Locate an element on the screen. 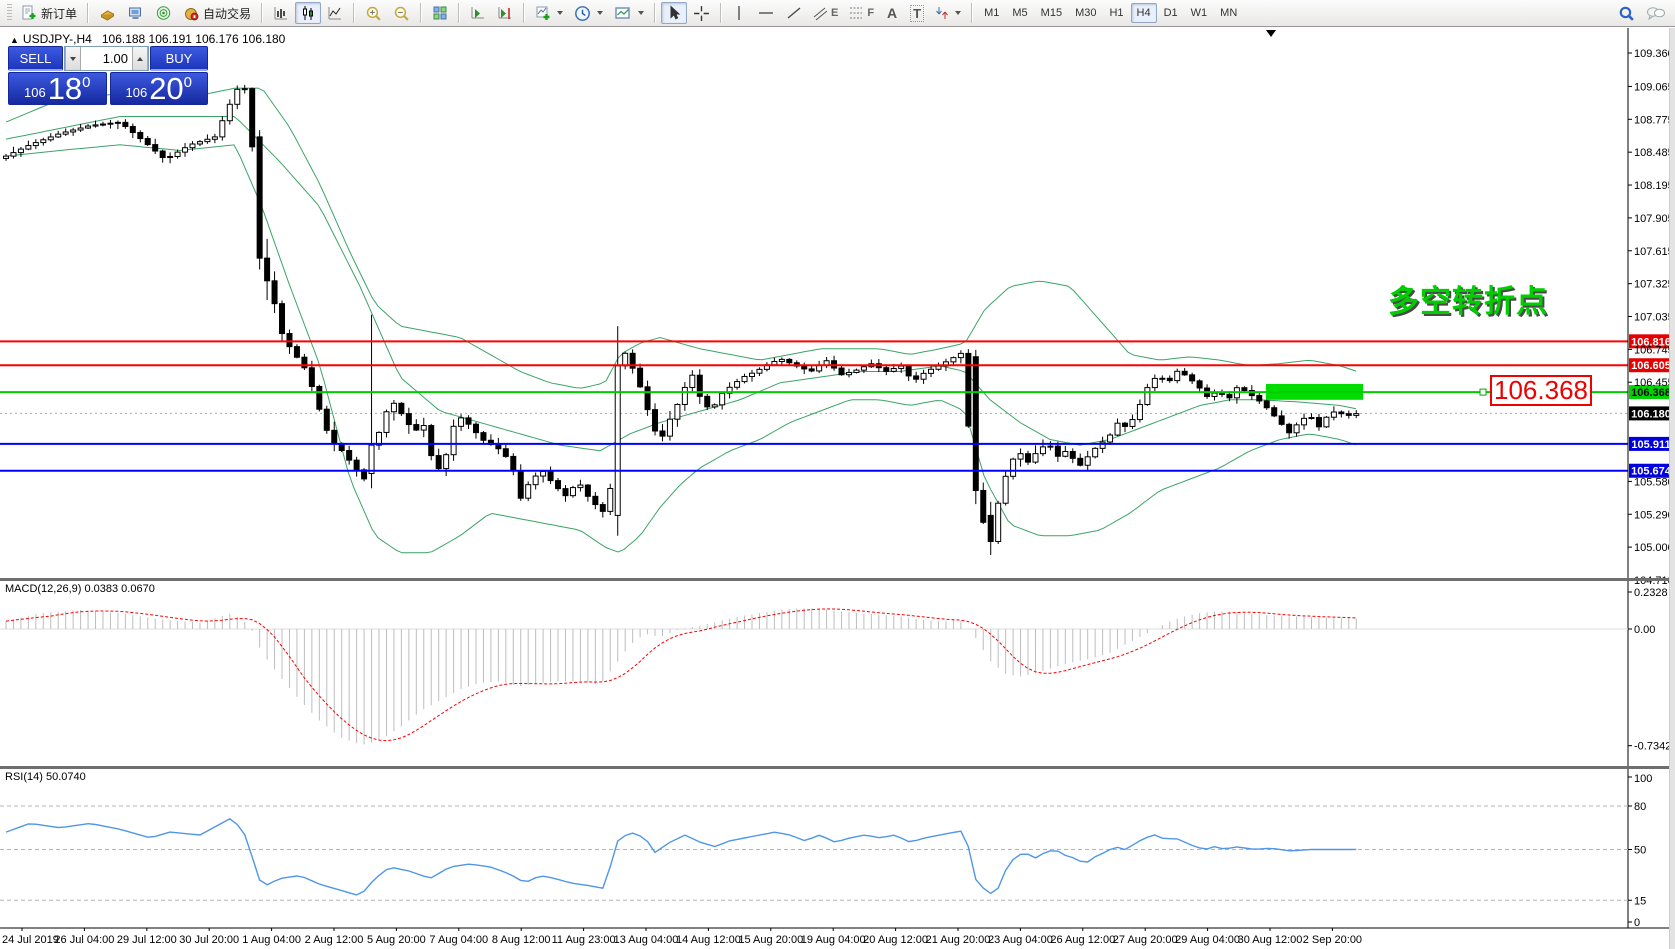 The height and width of the screenshot is (949, 1675). cursor-tool-button is located at coordinates (674, 13).